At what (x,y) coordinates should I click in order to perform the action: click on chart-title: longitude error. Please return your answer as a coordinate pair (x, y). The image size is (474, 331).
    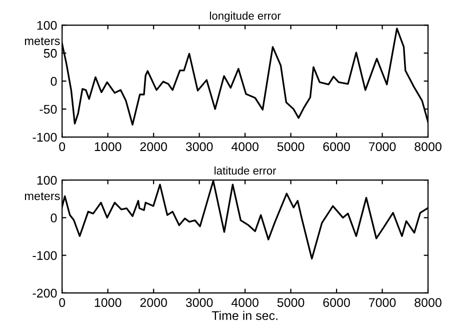
    Looking at the image, I should click on (245, 17).